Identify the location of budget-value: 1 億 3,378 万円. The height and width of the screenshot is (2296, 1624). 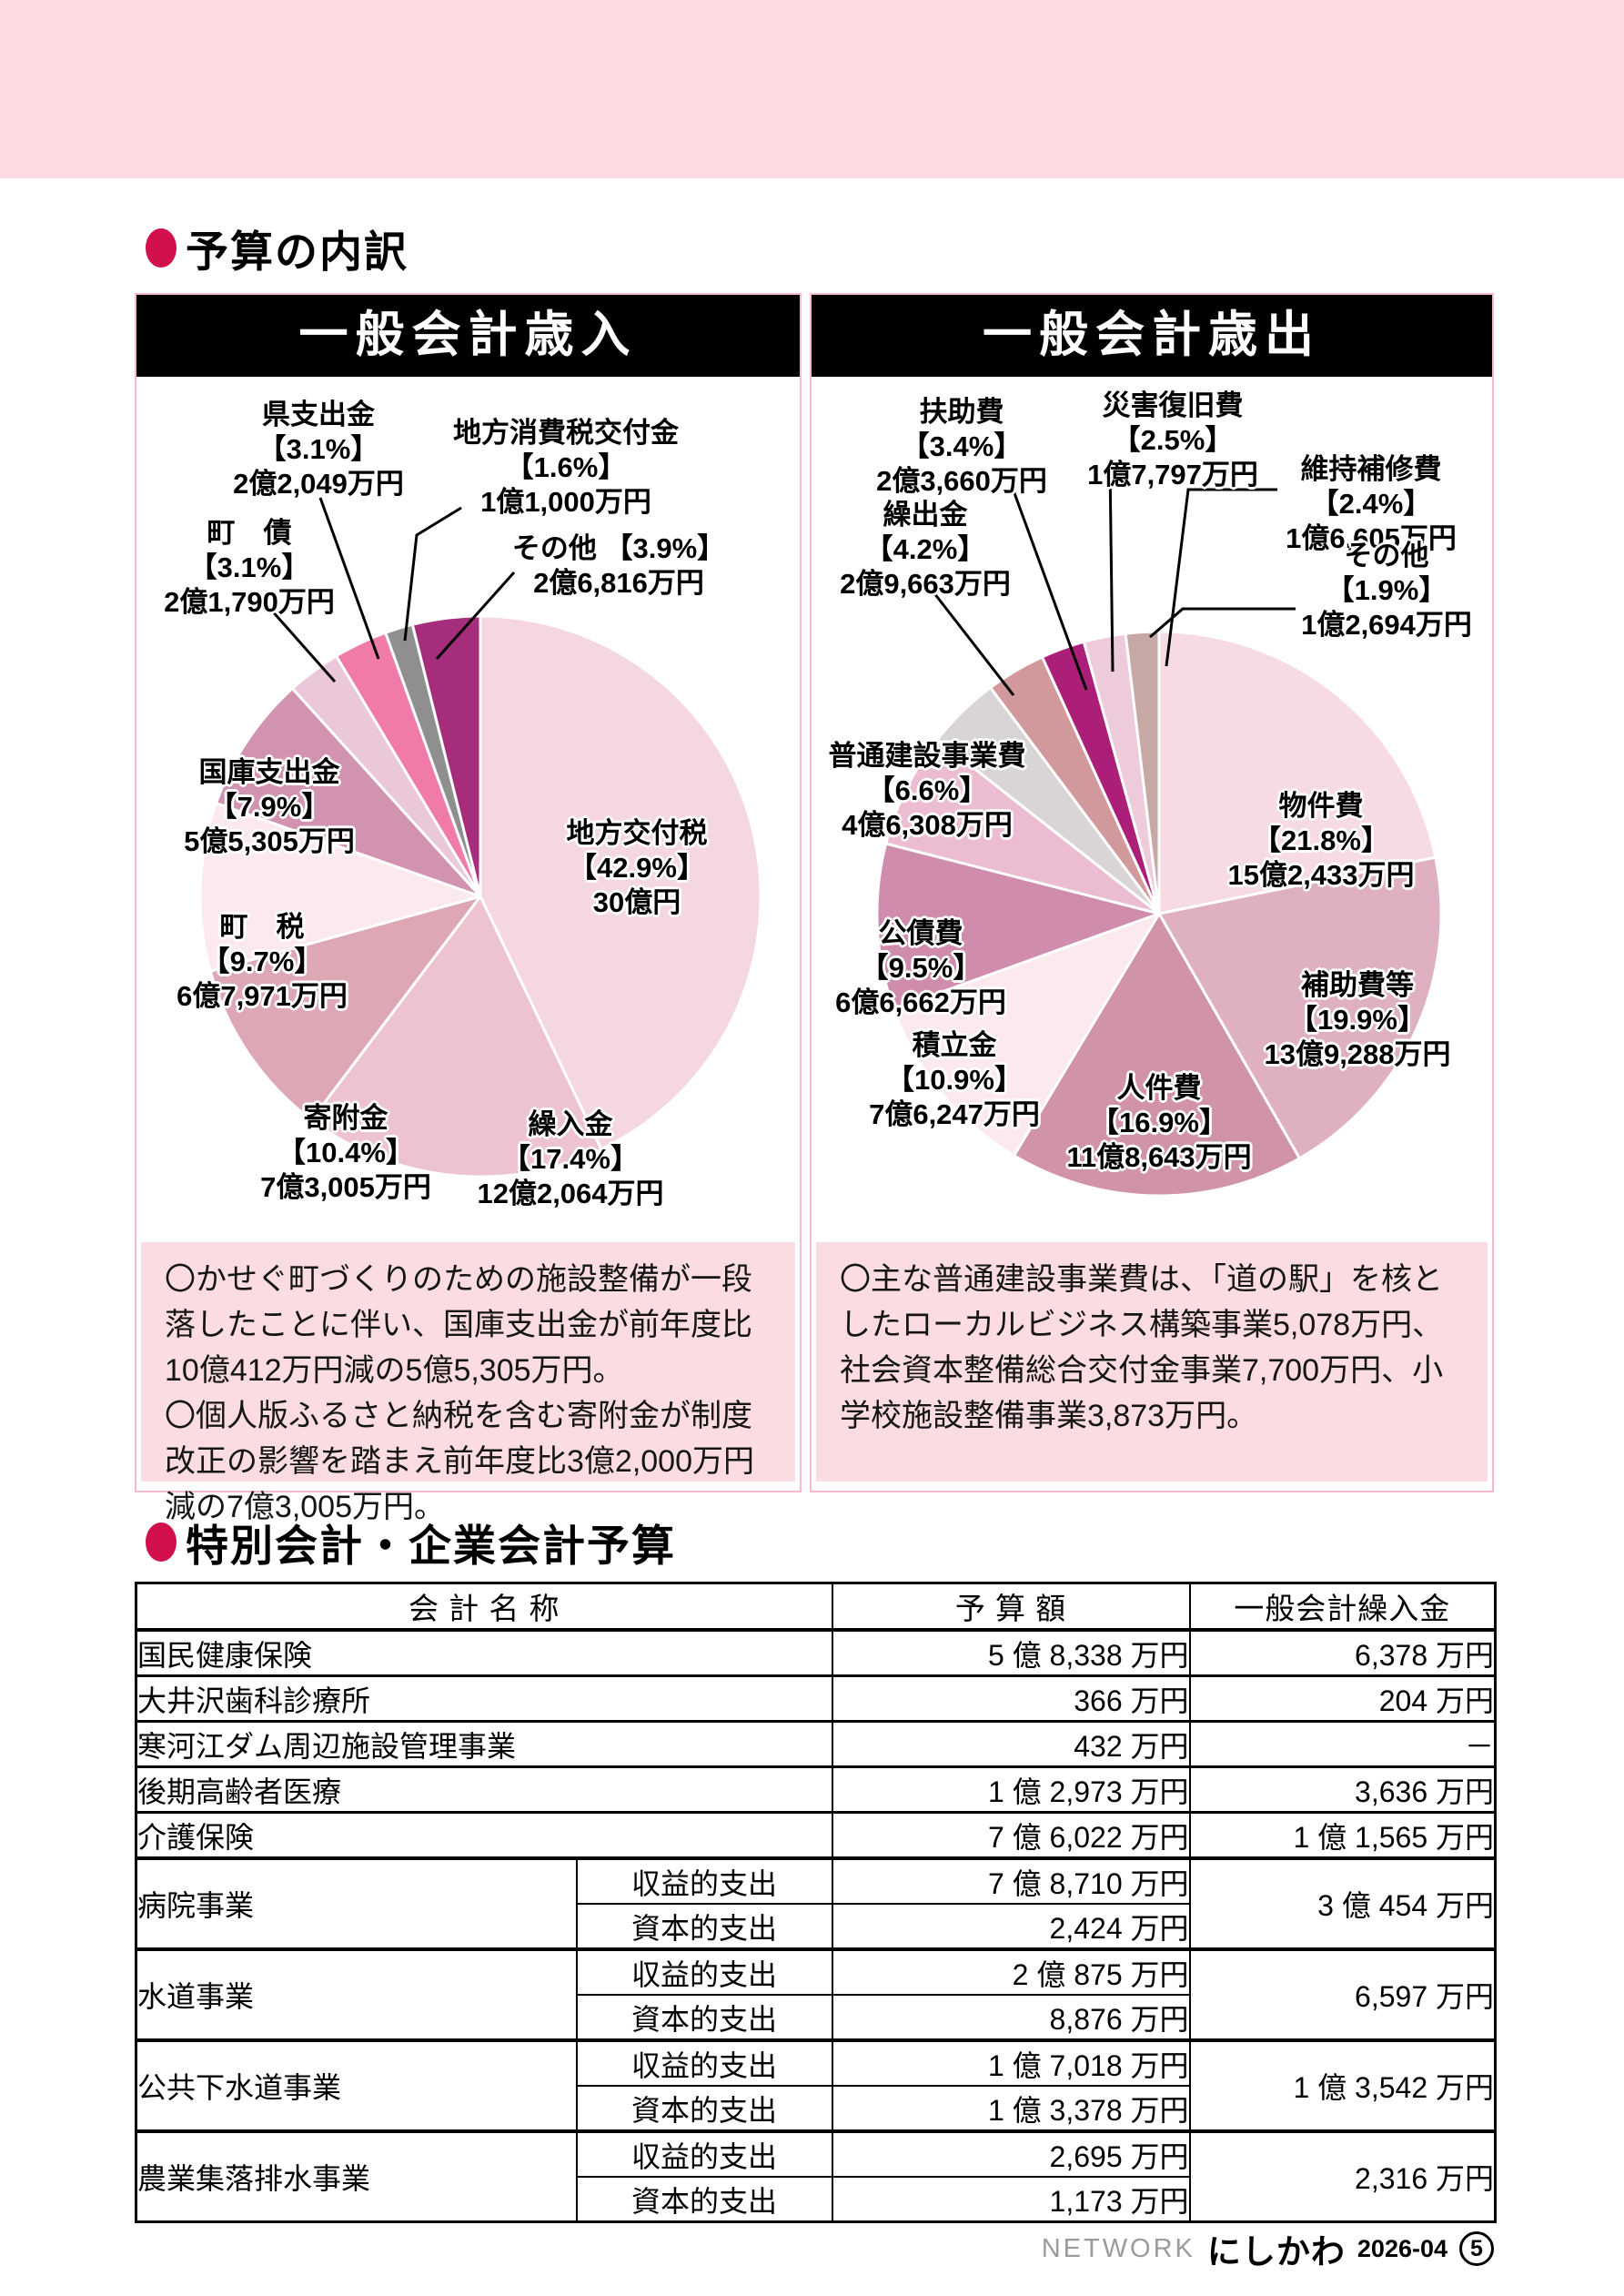
(1011, 2108).